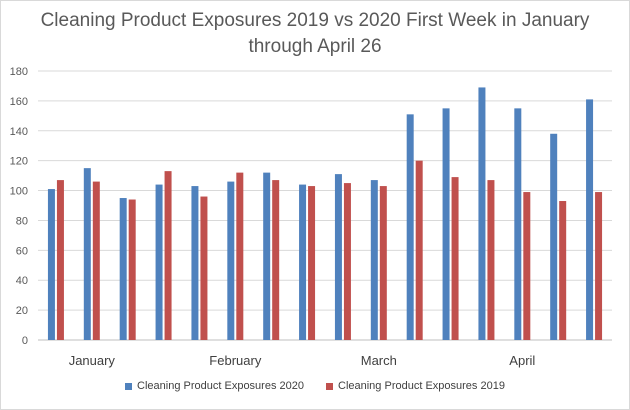 The height and width of the screenshot is (410, 630). I want to click on x-axis-labels: January February March April, so click(302, 360).